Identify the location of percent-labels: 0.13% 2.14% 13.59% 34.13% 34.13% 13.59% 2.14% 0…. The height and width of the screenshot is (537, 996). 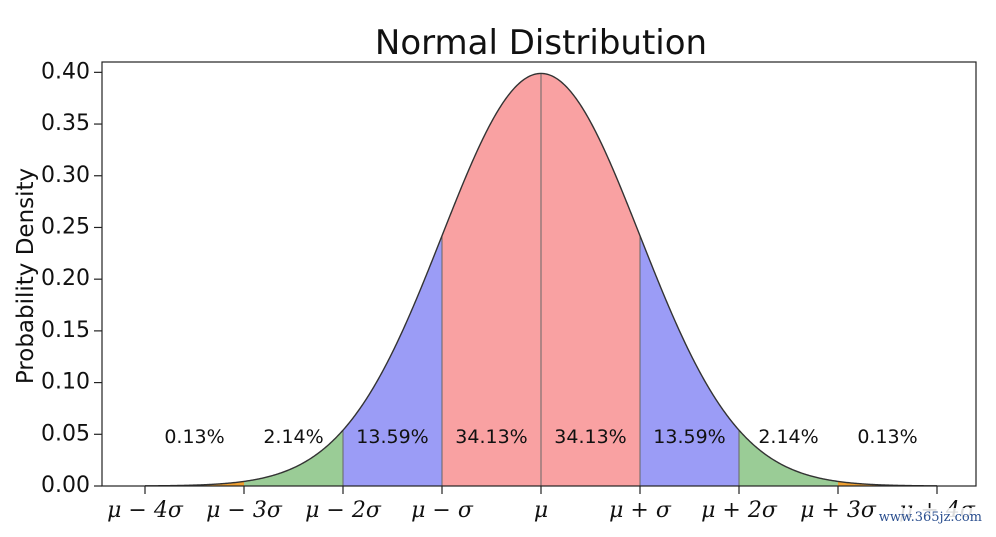
(540, 437).